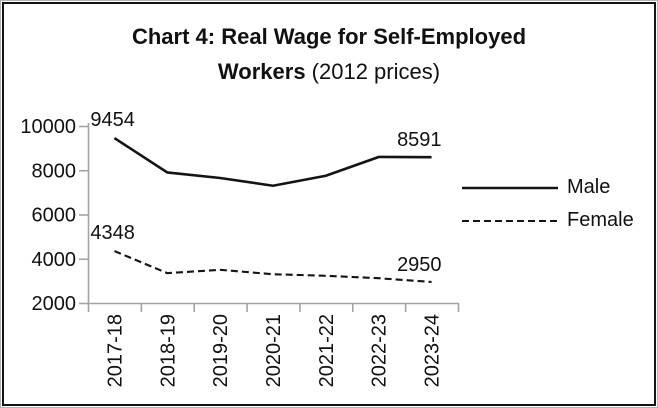 The width and height of the screenshot is (658, 408). I want to click on chart-title-suffix: (2012 prices), so click(373, 71).